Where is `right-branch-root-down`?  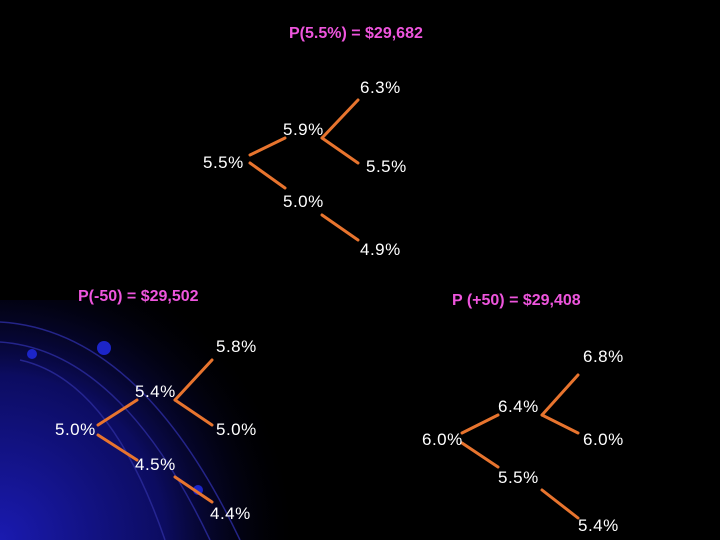
right-branch-root-down is located at coordinates (480, 455).